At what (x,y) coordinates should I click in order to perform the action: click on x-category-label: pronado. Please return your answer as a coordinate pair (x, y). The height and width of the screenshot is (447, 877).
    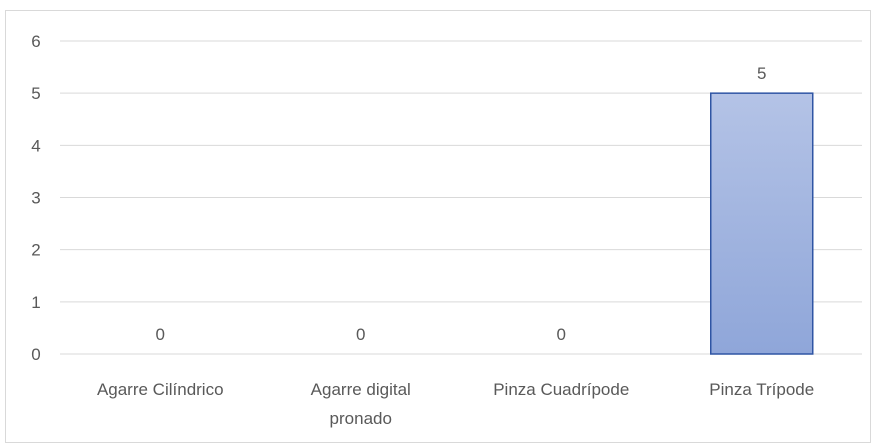
    Looking at the image, I should click on (361, 418).